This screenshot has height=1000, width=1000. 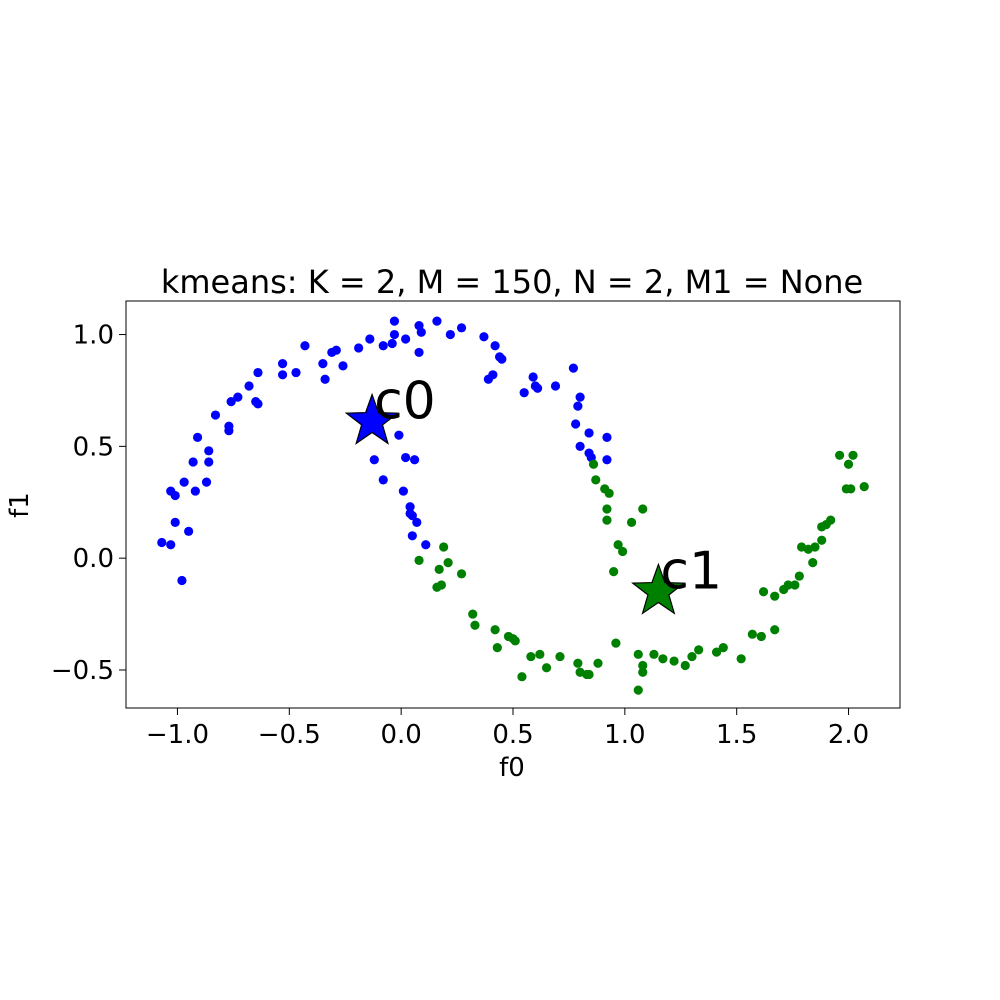 I want to click on x-tick-label: −0.5, so click(x=289, y=735).